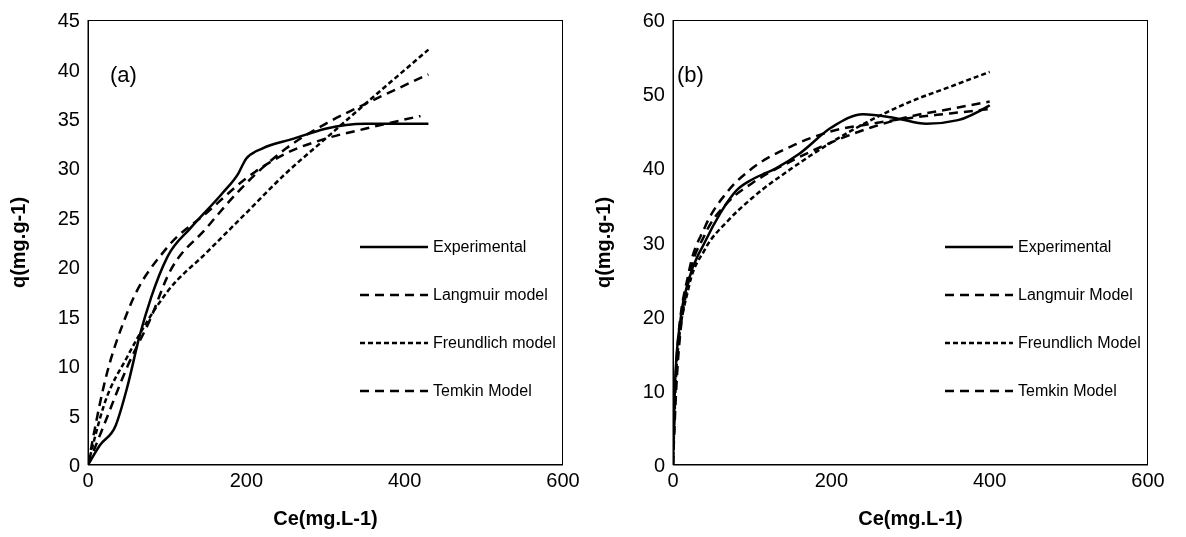 The height and width of the screenshot is (537, 1186). What do you see at coordinates (491, 295) in the screenshot?
I see `legend-label: Langmuir model` at bounding box center [491, 295].